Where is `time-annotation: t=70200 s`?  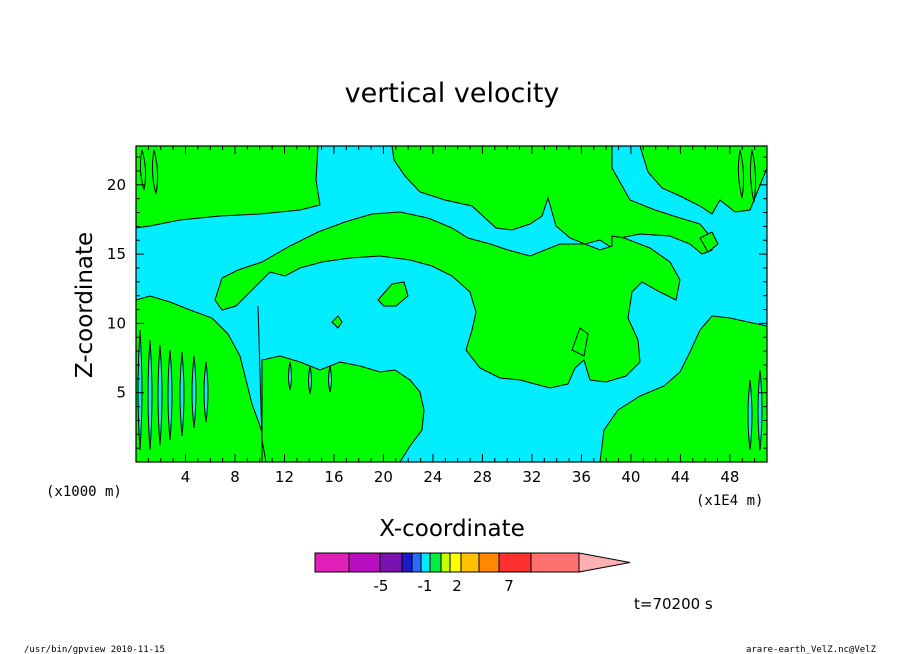
time-annotation: t=70200 s is located at coordinates (673, 604).